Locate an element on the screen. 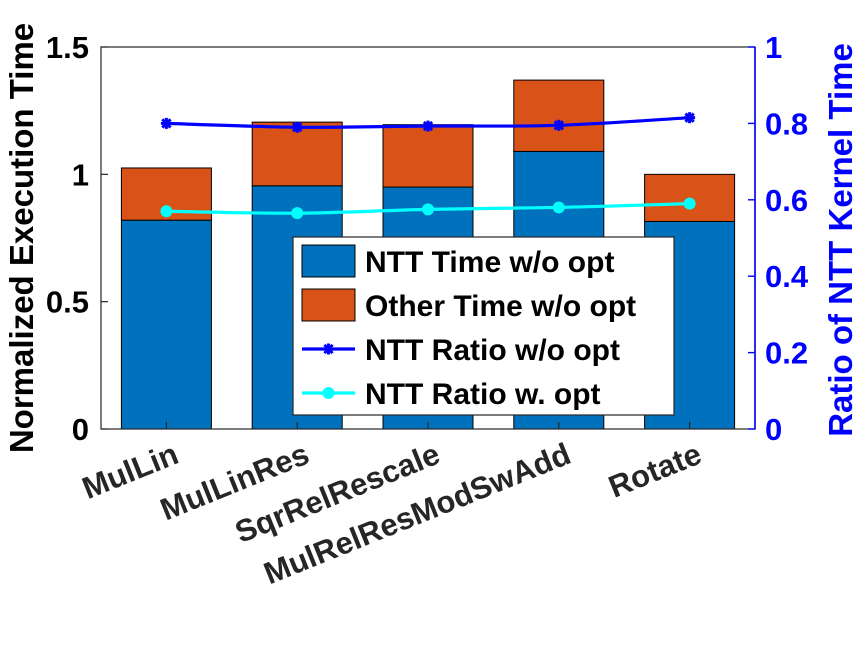  legend-label: NTT Ratio w. opt is located at coordinates (483, 394).